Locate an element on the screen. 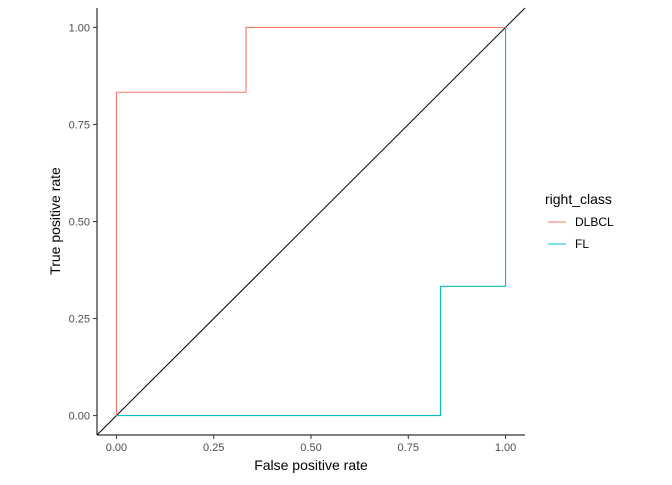  x-tick-label: 1.00 is located at coordinates (505, 448).